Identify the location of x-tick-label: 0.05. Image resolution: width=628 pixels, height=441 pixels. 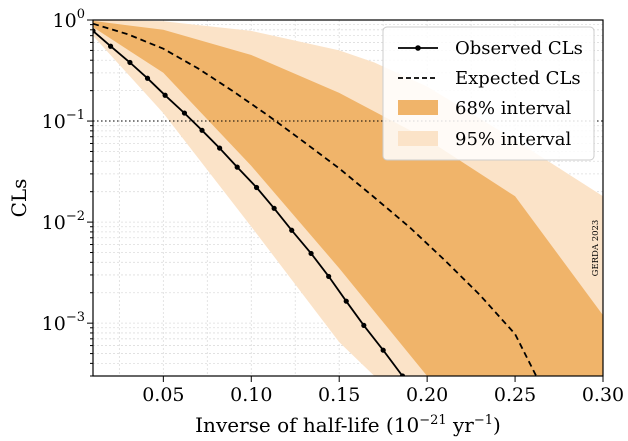
(163, 395).